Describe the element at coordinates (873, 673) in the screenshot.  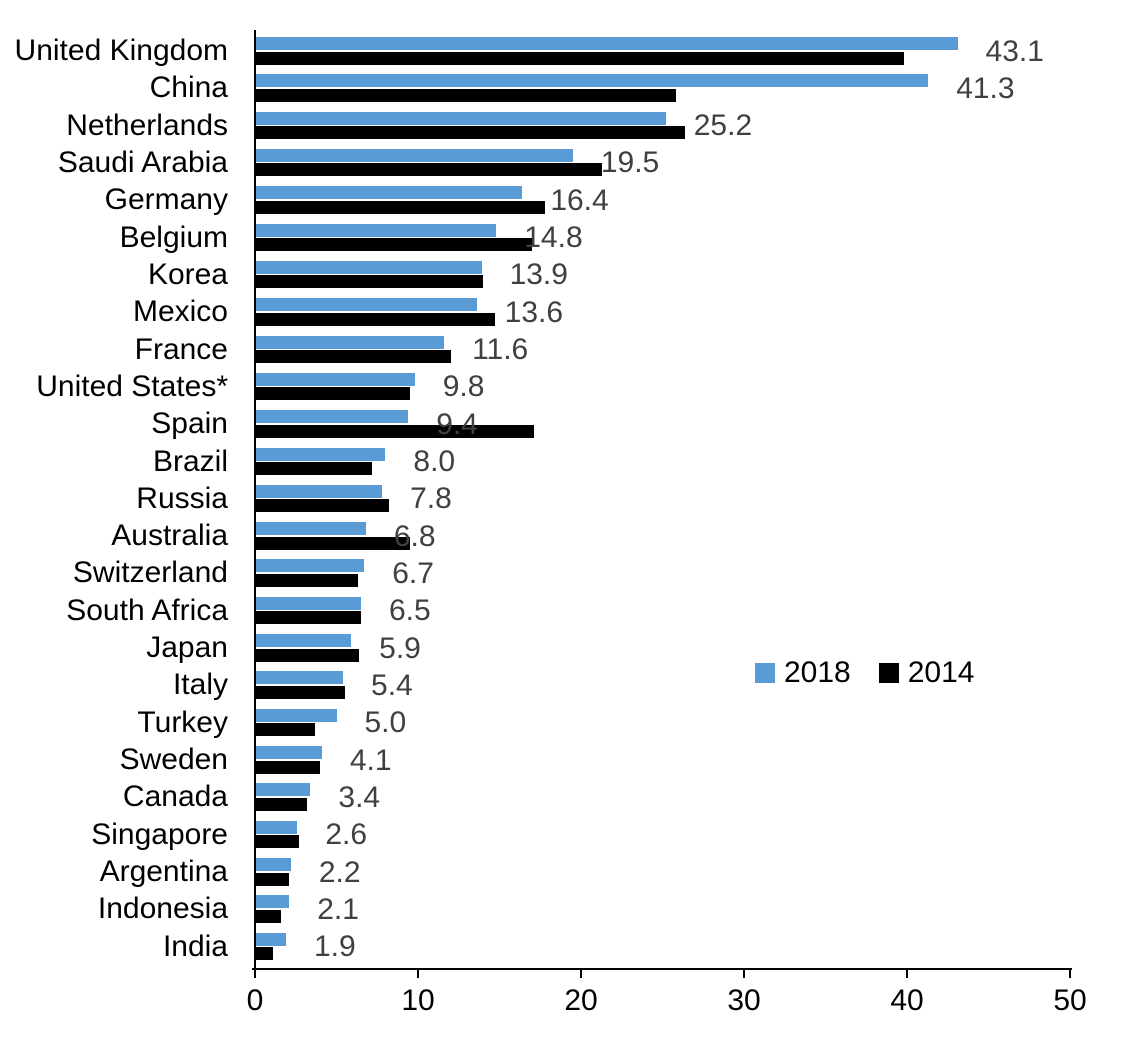
I see `legend: 2018 2014` at that location.